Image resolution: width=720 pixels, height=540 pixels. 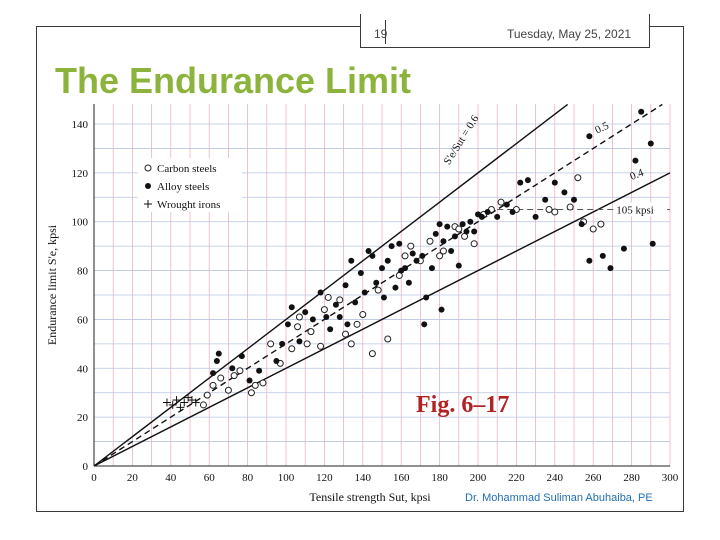 I want to click on author-footer: Dr. Mohammad Suliman Abuhaiba, PE, so click(x=559, y=498).